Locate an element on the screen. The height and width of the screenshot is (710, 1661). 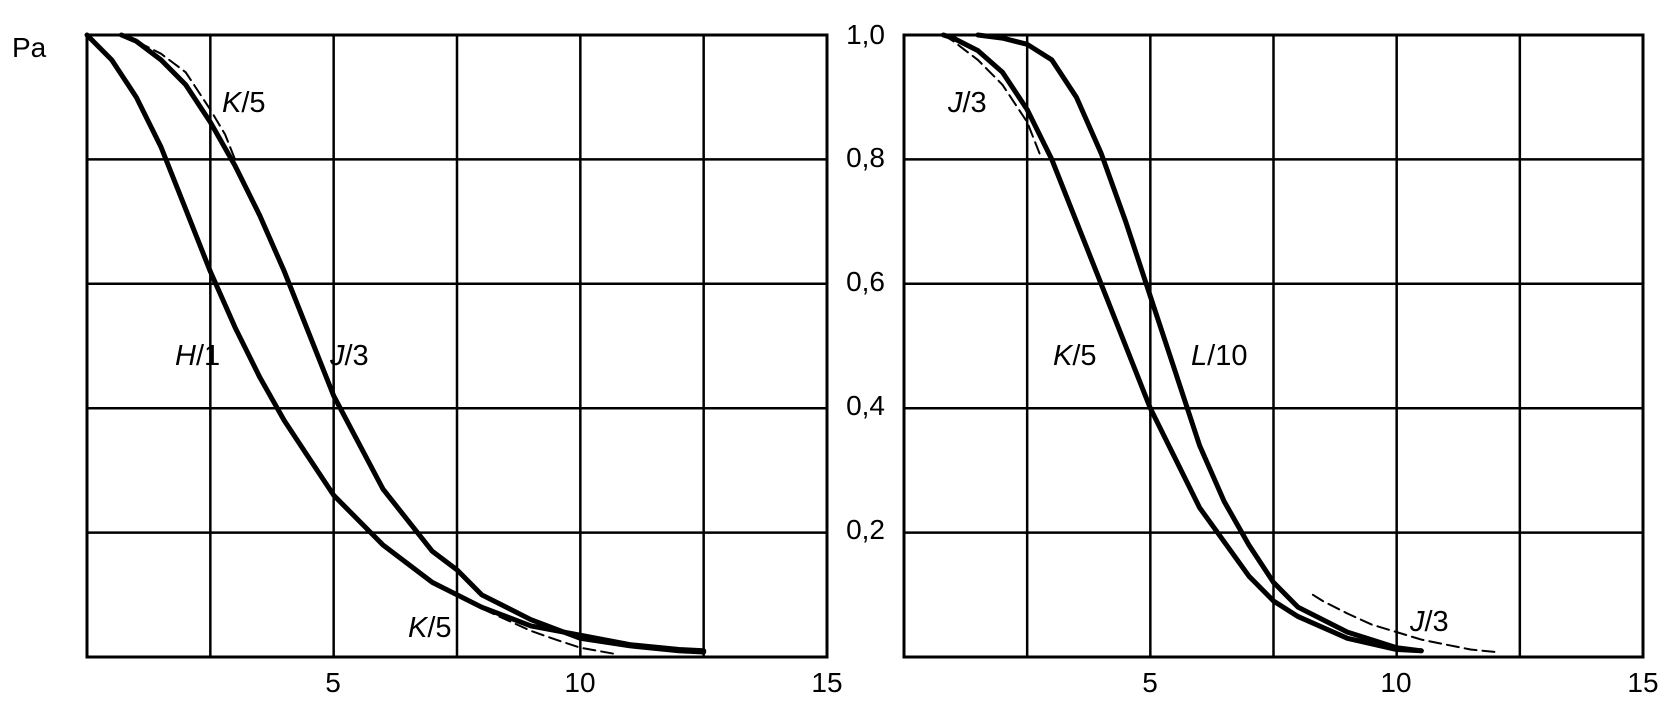
left-x-tick-5: 5 is located at coordinates (333, 682).